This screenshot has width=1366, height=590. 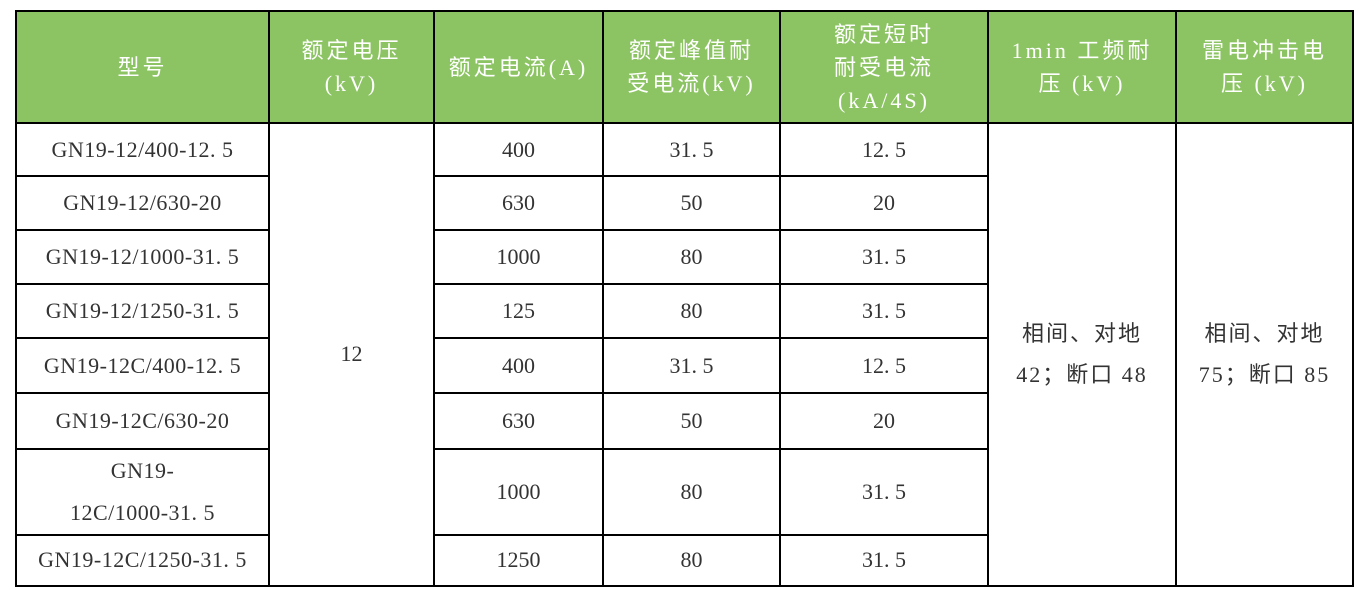 I want to click on table-row: GN19- 12C/1000-31. 5 1000 80 31. 5, so click(x=684, y=492).